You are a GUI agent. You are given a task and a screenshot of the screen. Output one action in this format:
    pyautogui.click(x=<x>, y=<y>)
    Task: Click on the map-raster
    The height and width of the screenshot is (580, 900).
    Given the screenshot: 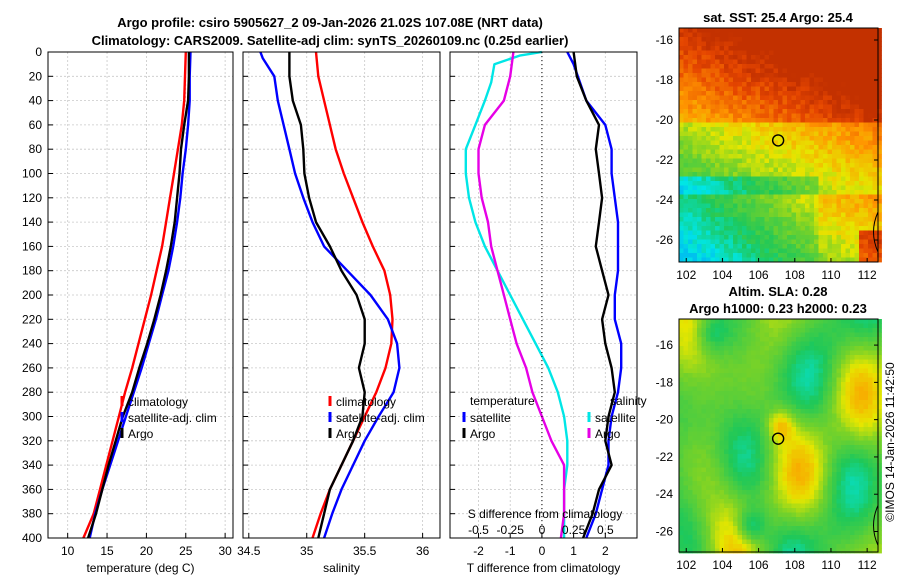 What is the action you would take?
    pyautogui.click(x=780, y=436)
    